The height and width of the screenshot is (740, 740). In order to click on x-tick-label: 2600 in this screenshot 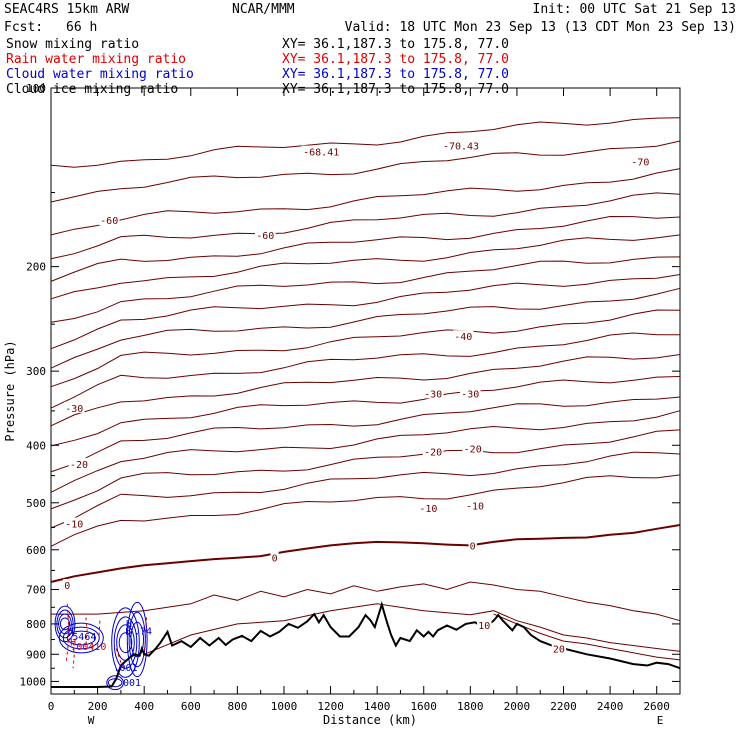, I will do `click(656, 706)`.